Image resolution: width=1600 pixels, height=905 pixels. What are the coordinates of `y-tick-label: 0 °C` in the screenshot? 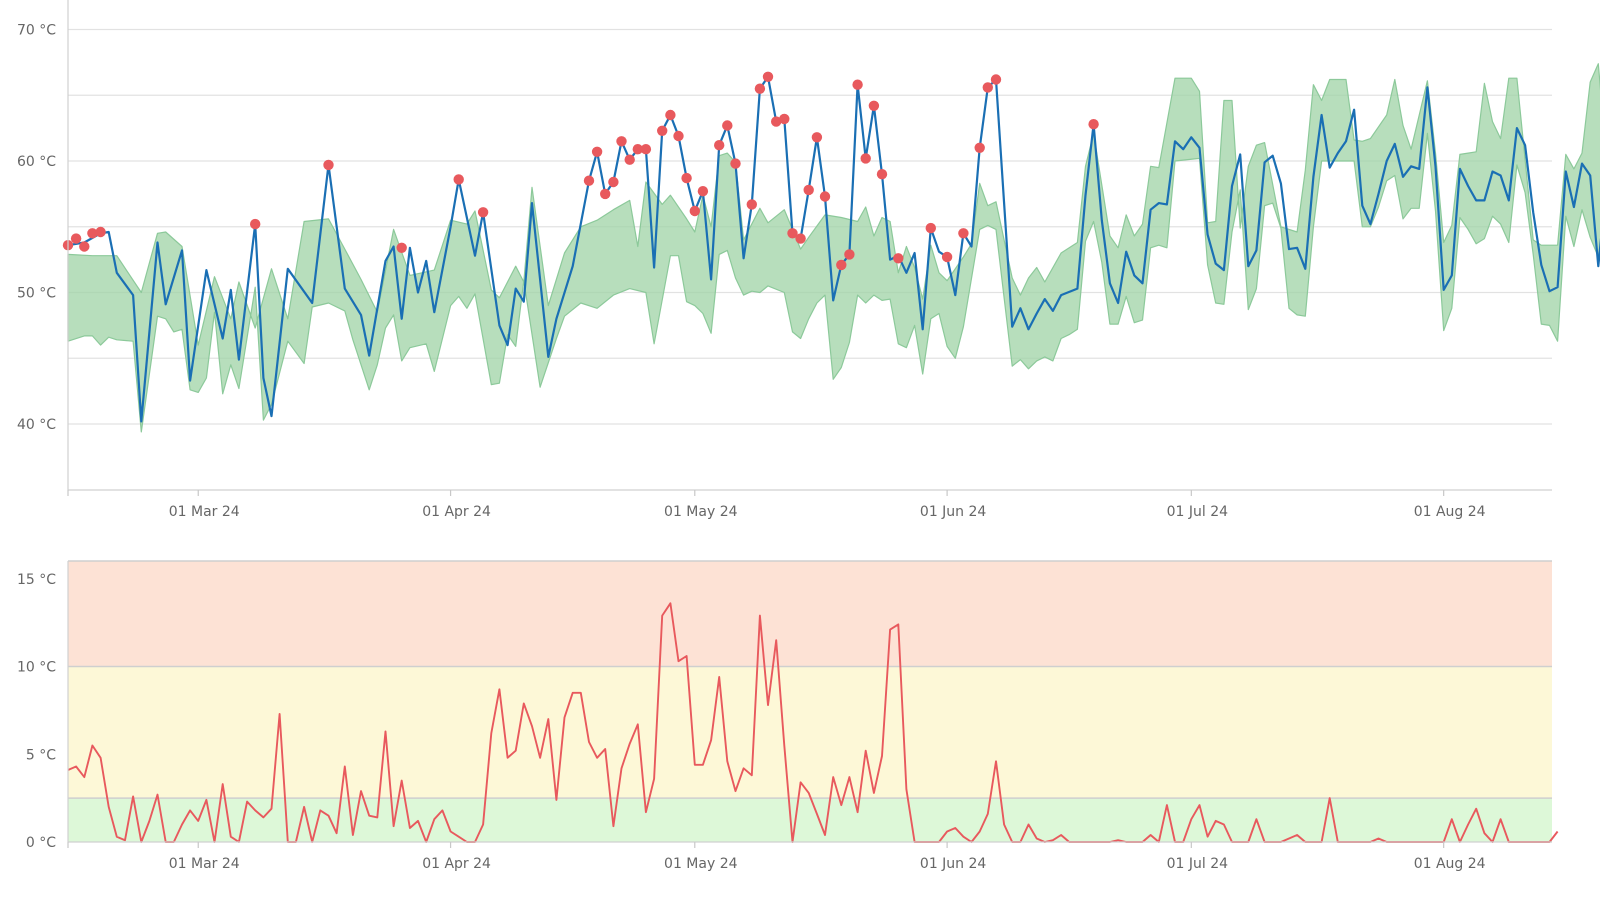 It's located at (41, 843).